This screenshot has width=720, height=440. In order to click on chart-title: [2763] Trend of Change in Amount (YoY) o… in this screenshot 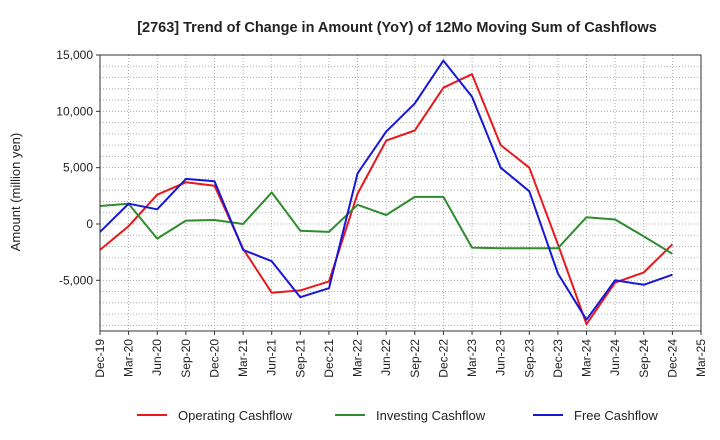, I will do `click(397, 28)`.